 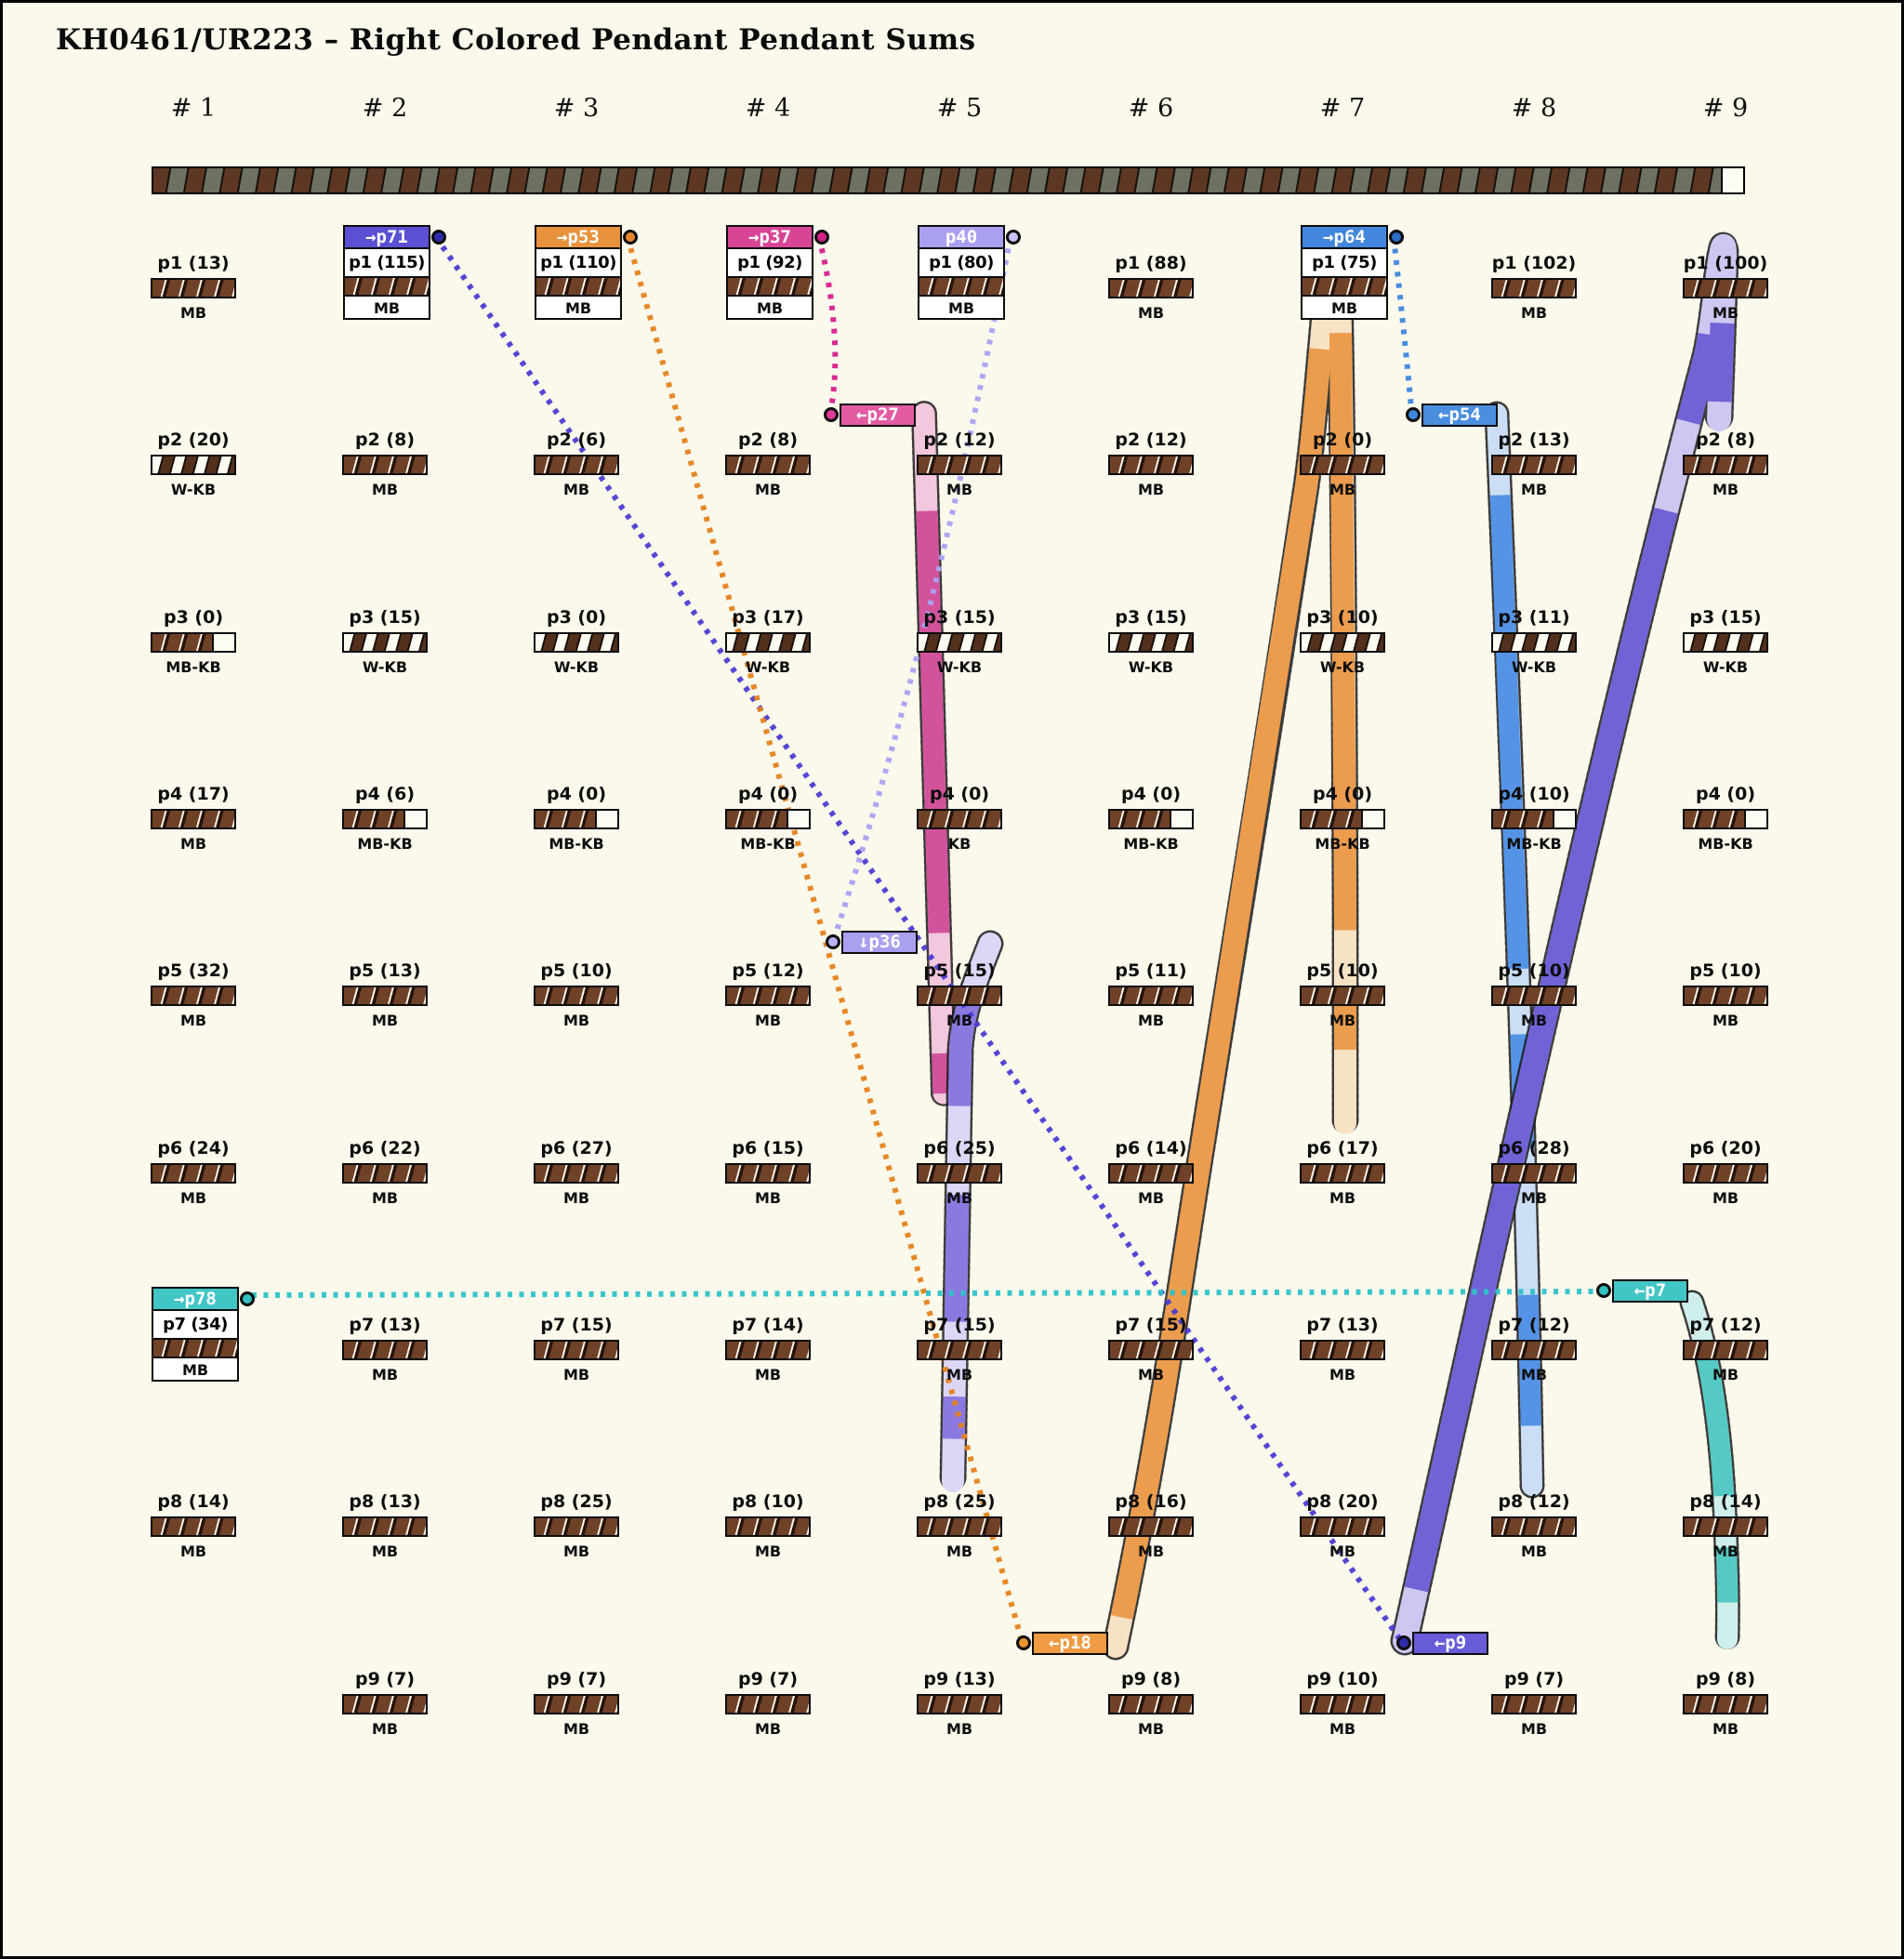 I want to click on r-p18-solid, so click(x=1230, y=942).